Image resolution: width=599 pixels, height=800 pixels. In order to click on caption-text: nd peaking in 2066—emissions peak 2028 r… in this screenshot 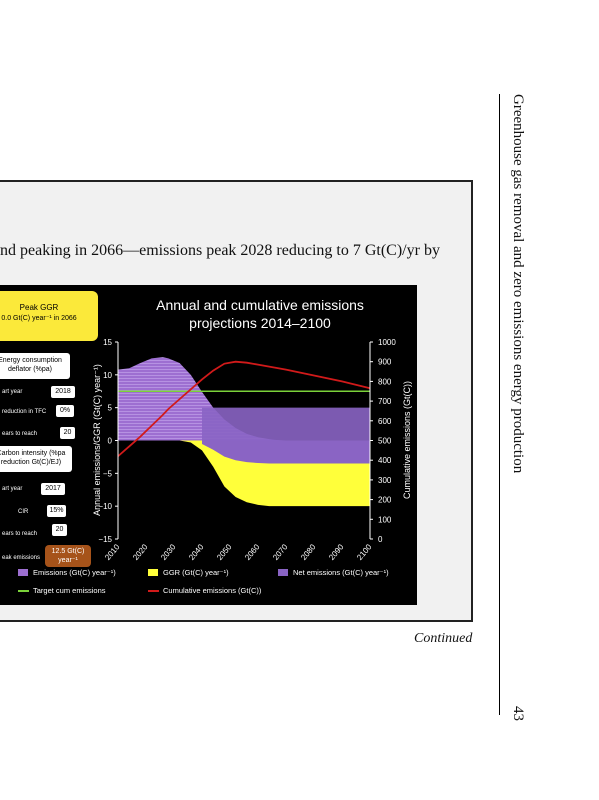, I will do `click(220, 250)`.